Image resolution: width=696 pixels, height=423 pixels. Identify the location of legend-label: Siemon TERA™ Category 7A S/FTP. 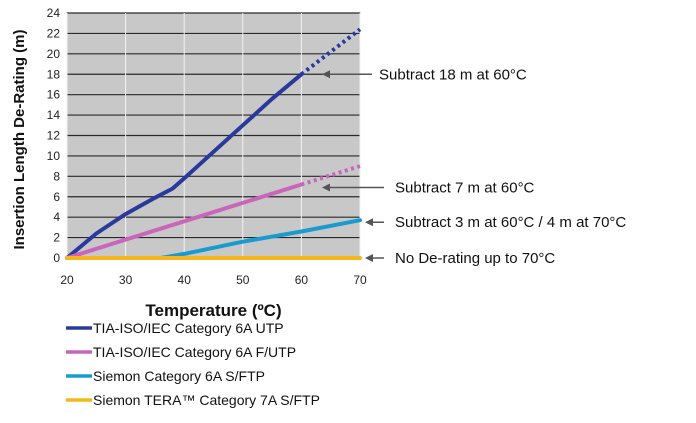
(206, 400).